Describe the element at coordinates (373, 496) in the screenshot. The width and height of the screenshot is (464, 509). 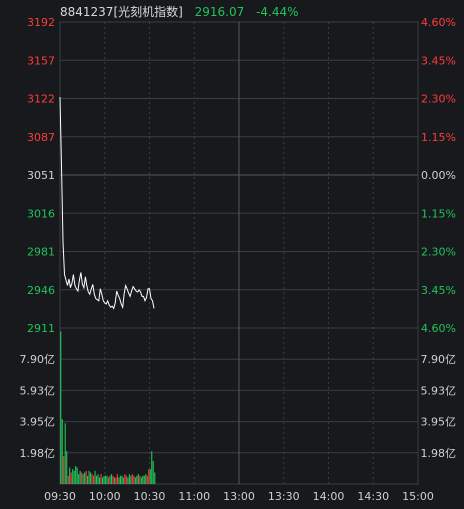
I see `time-tick: 14:30` at that location.